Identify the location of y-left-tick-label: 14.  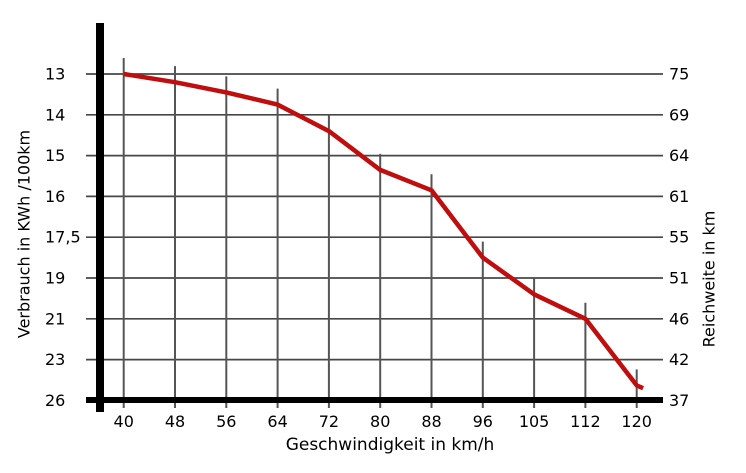
(55, 114).